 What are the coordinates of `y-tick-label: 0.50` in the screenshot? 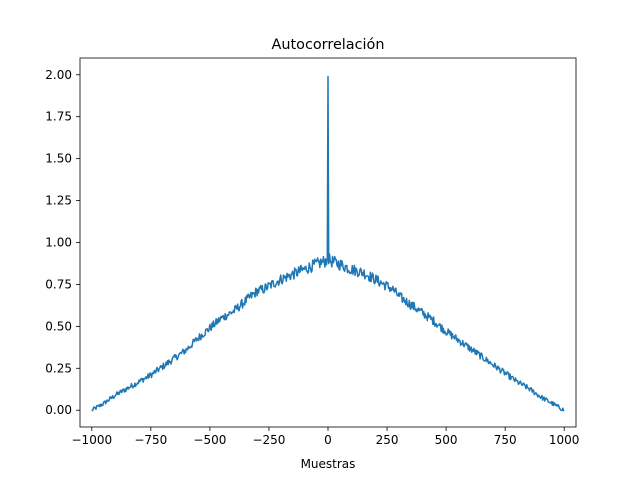 It's located at (58, 326).